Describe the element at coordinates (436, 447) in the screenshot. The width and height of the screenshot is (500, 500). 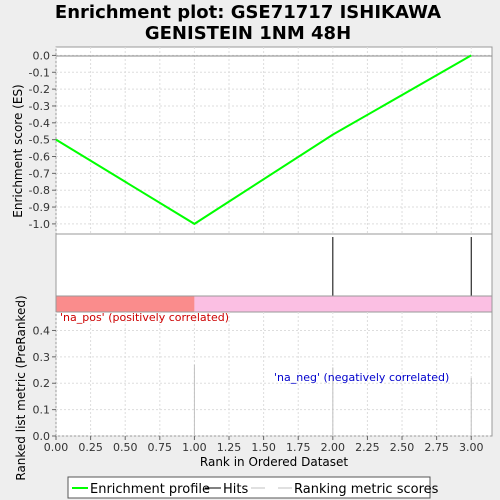
I see `x-tick-label: 2.75` at that location.